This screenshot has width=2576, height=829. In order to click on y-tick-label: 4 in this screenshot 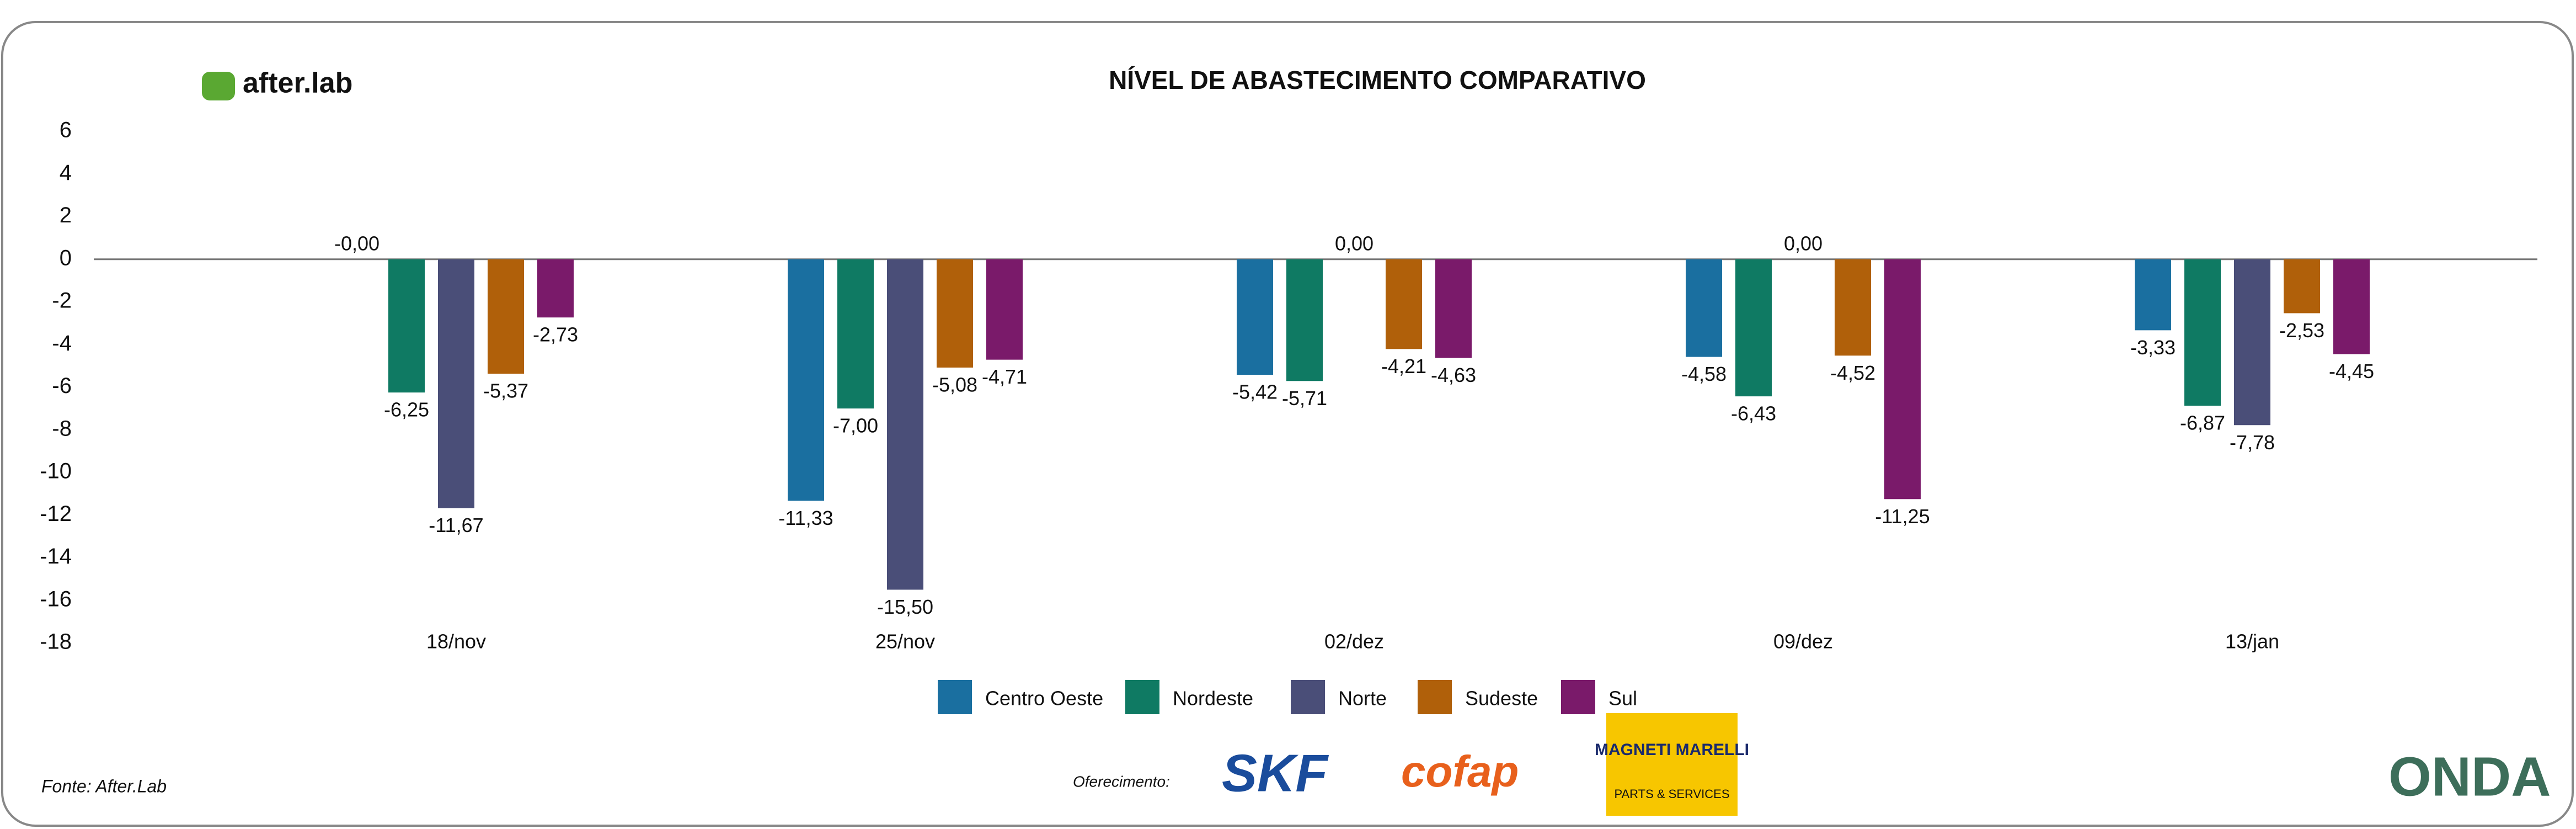, I will do `click(66, 173)`.